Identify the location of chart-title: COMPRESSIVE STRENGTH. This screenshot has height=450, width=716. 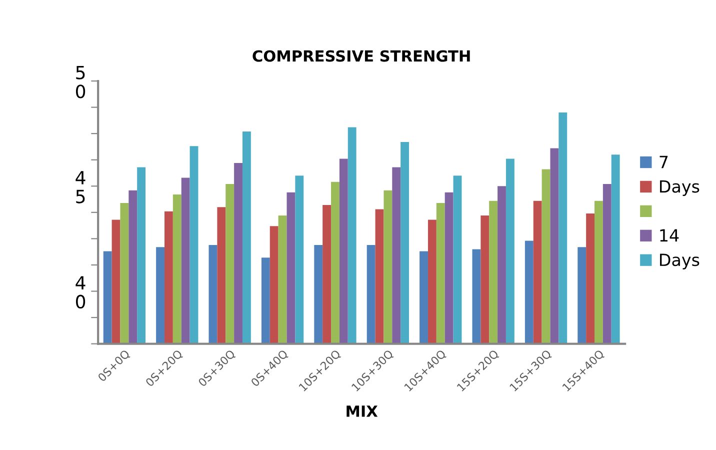
(361, 56).